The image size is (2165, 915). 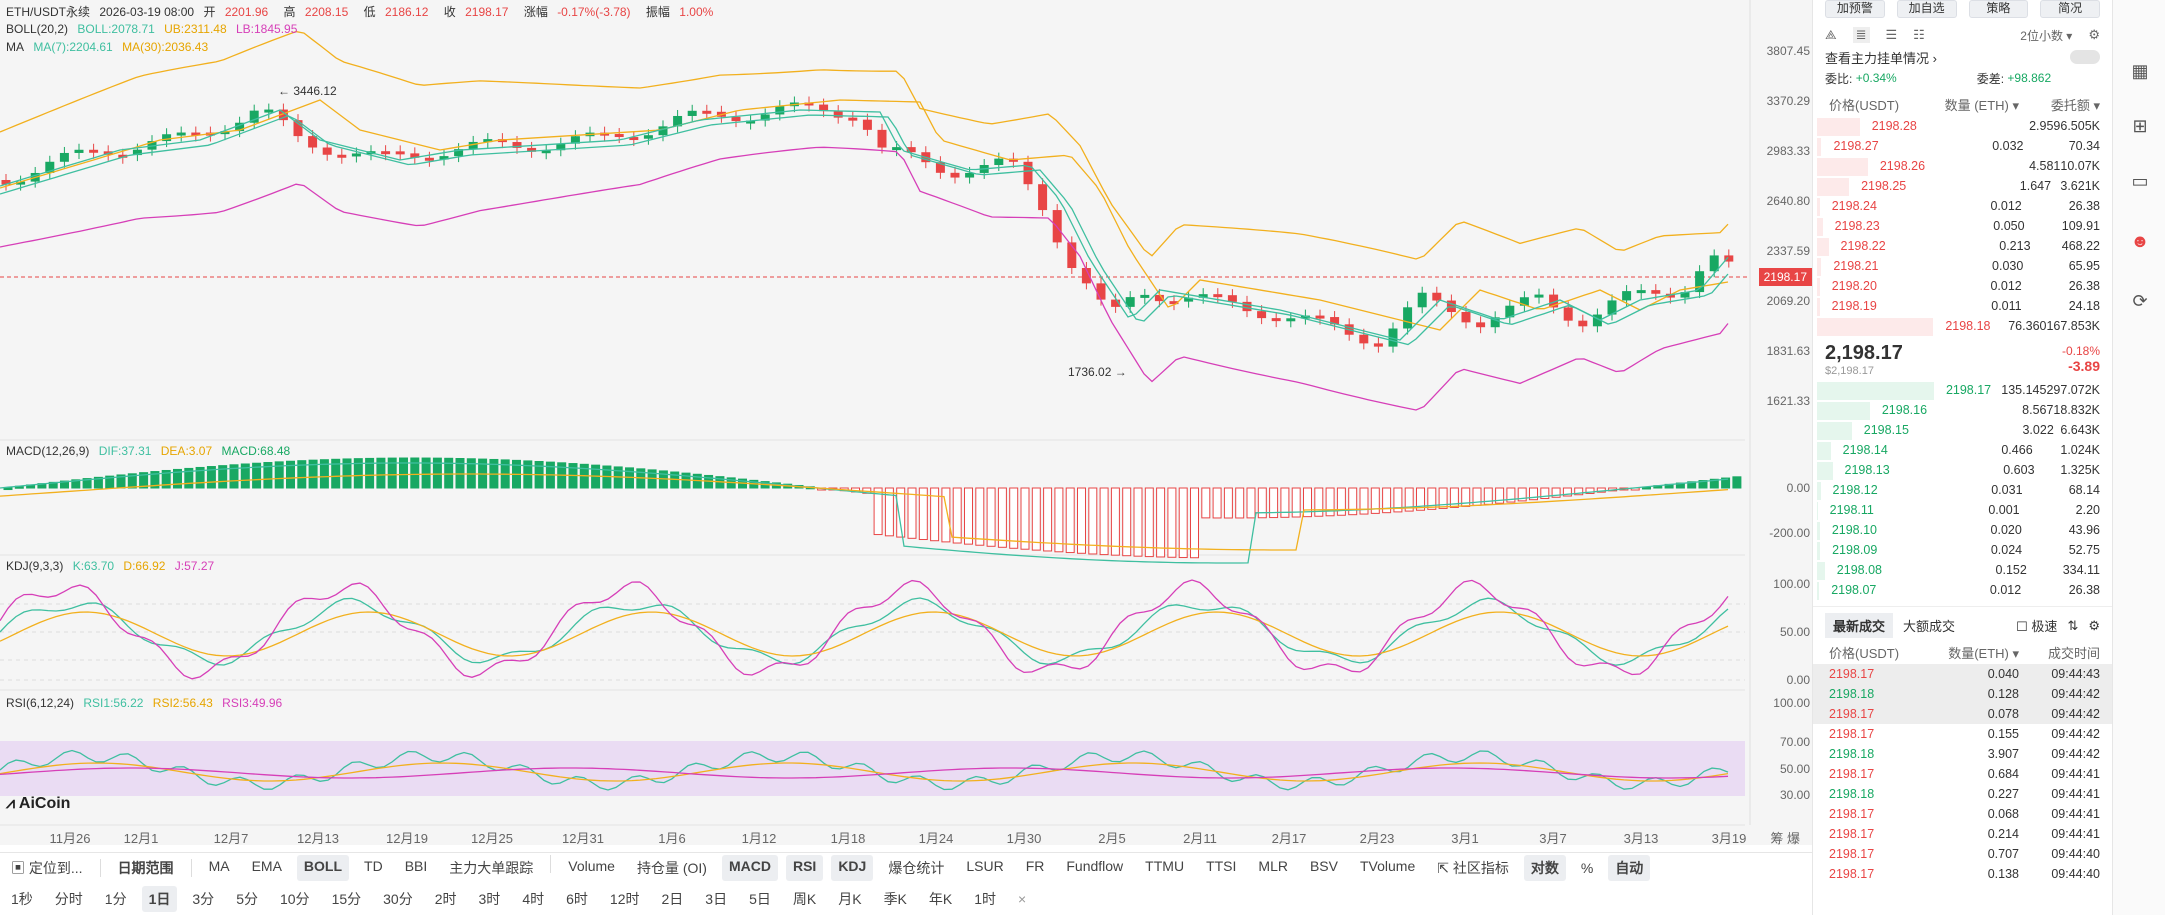 What do you see at coordinates (294, 898) in the screenshot?
I see `interval-6: 10分` at bounding box center [294, 898].